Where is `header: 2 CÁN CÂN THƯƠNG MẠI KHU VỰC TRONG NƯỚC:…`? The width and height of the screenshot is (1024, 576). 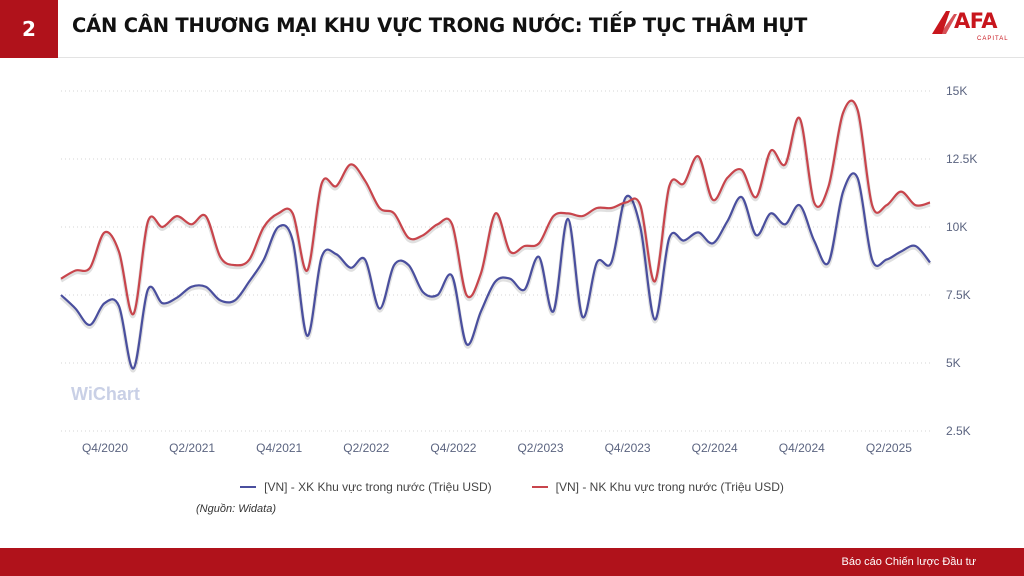 header: 2 CÁN CÂN THƯƠNG MẠI KHU VỰC TRONG NƯỚC:… is located at coordinates (512, 29).